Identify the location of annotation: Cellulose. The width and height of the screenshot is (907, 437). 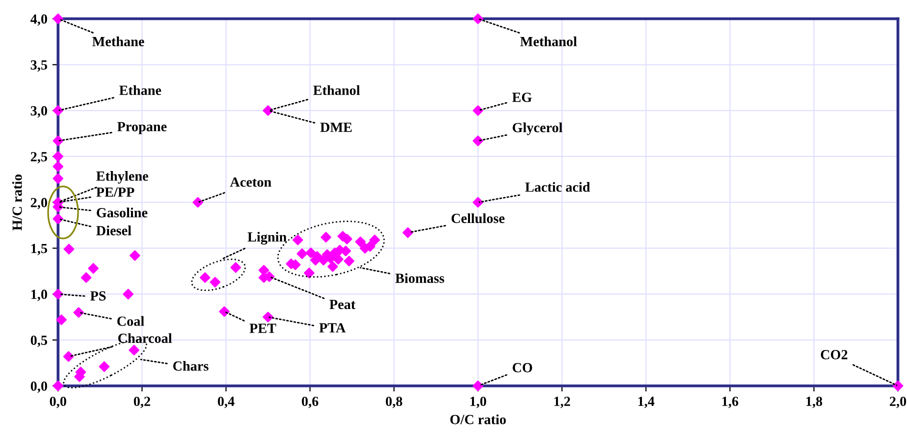
(478, 218).